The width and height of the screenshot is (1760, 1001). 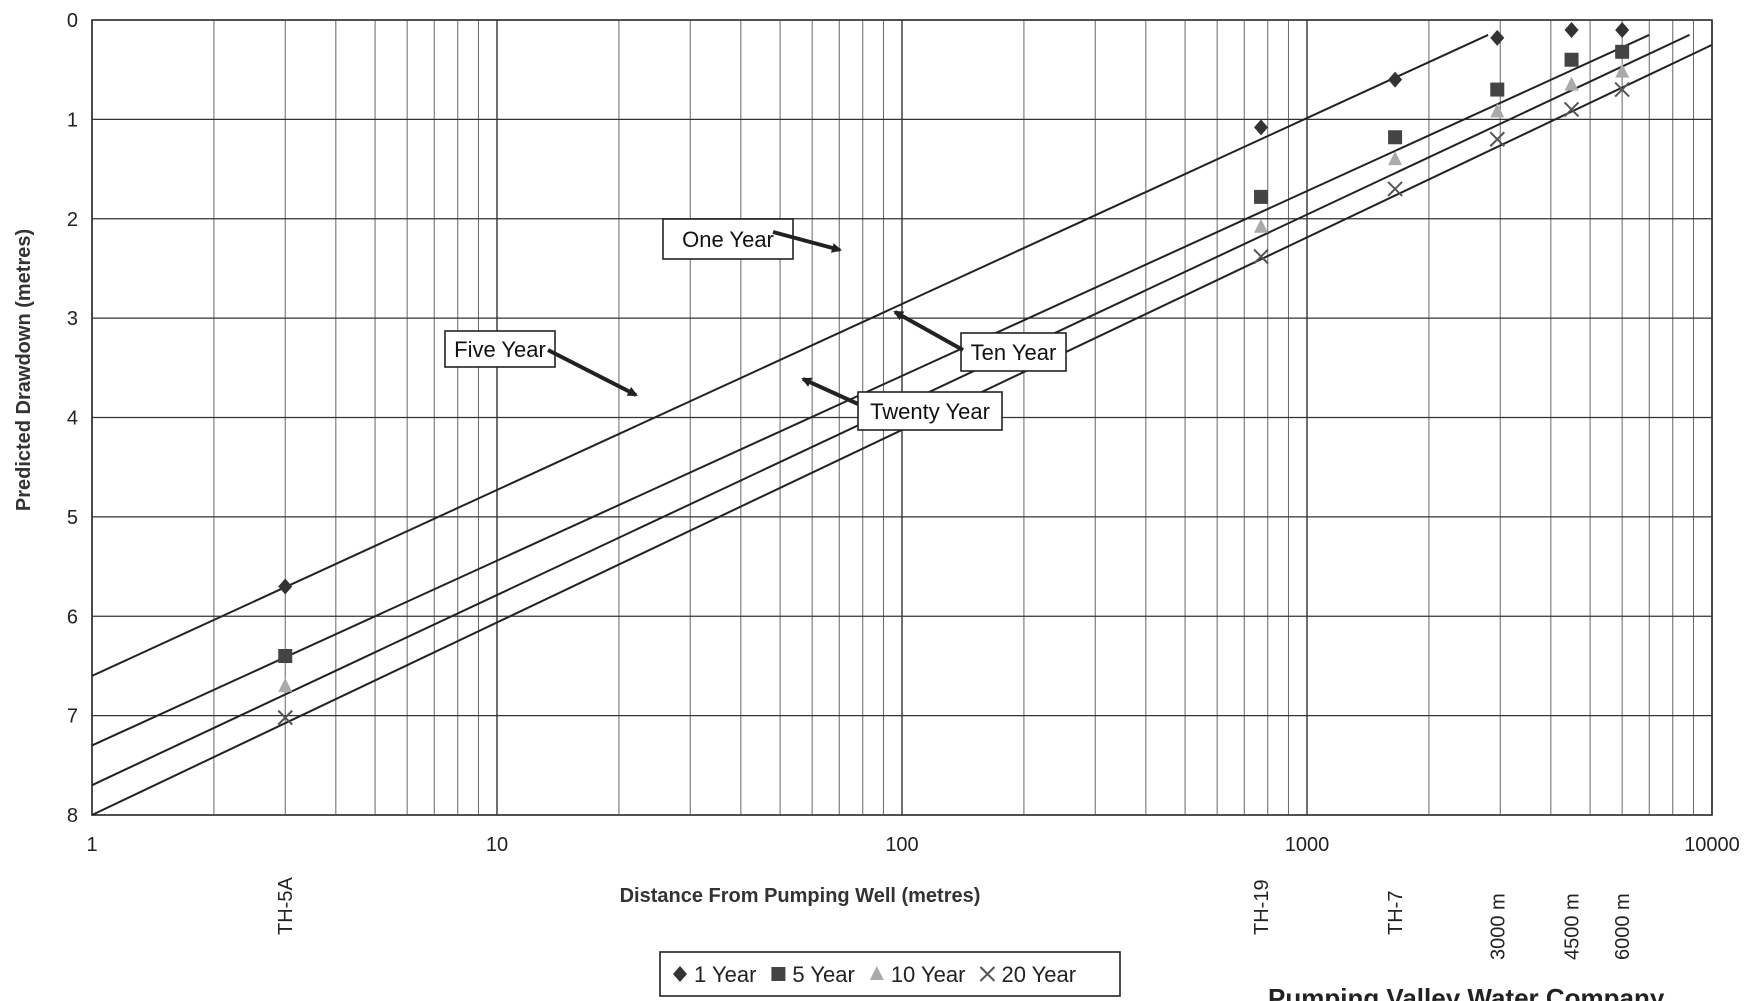 What do you see at coordinates (928, 974) in the screenshot?
I see `legend-label: 10 Year` at bounding box center [928, 974].